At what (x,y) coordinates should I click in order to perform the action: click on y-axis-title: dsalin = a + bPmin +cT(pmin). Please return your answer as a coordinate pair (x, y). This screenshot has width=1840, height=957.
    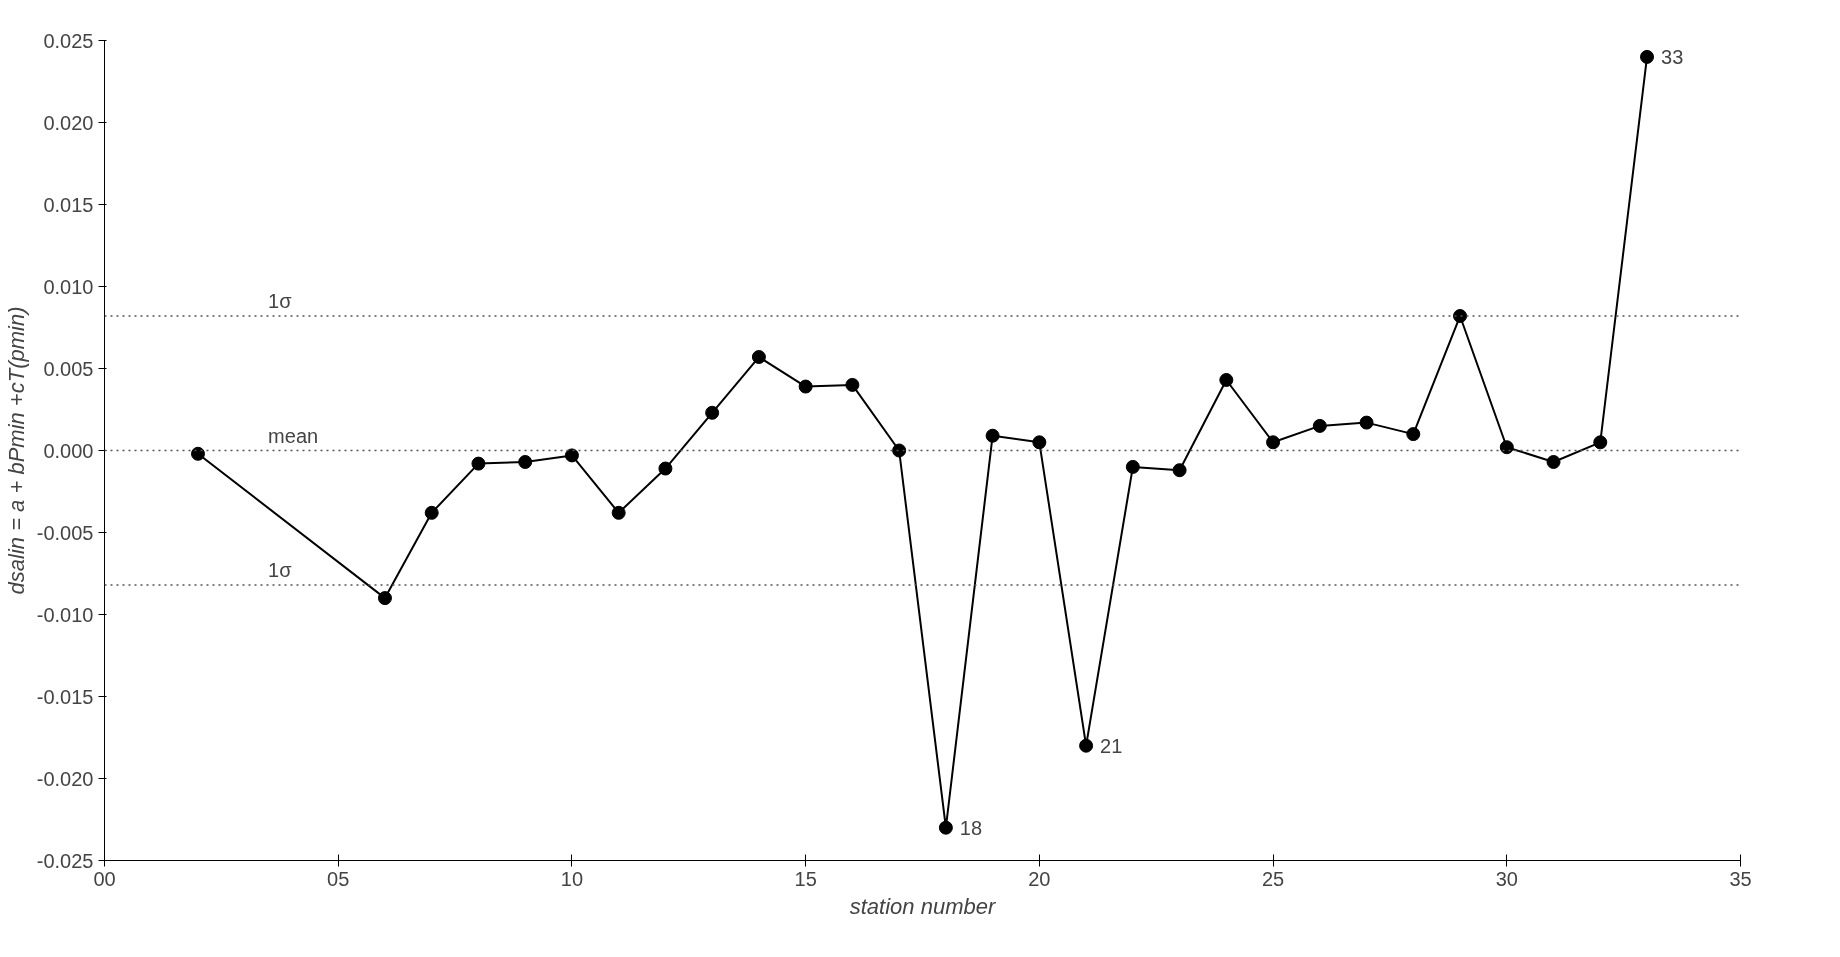
    Looking at the image, I should click on (16, 450).